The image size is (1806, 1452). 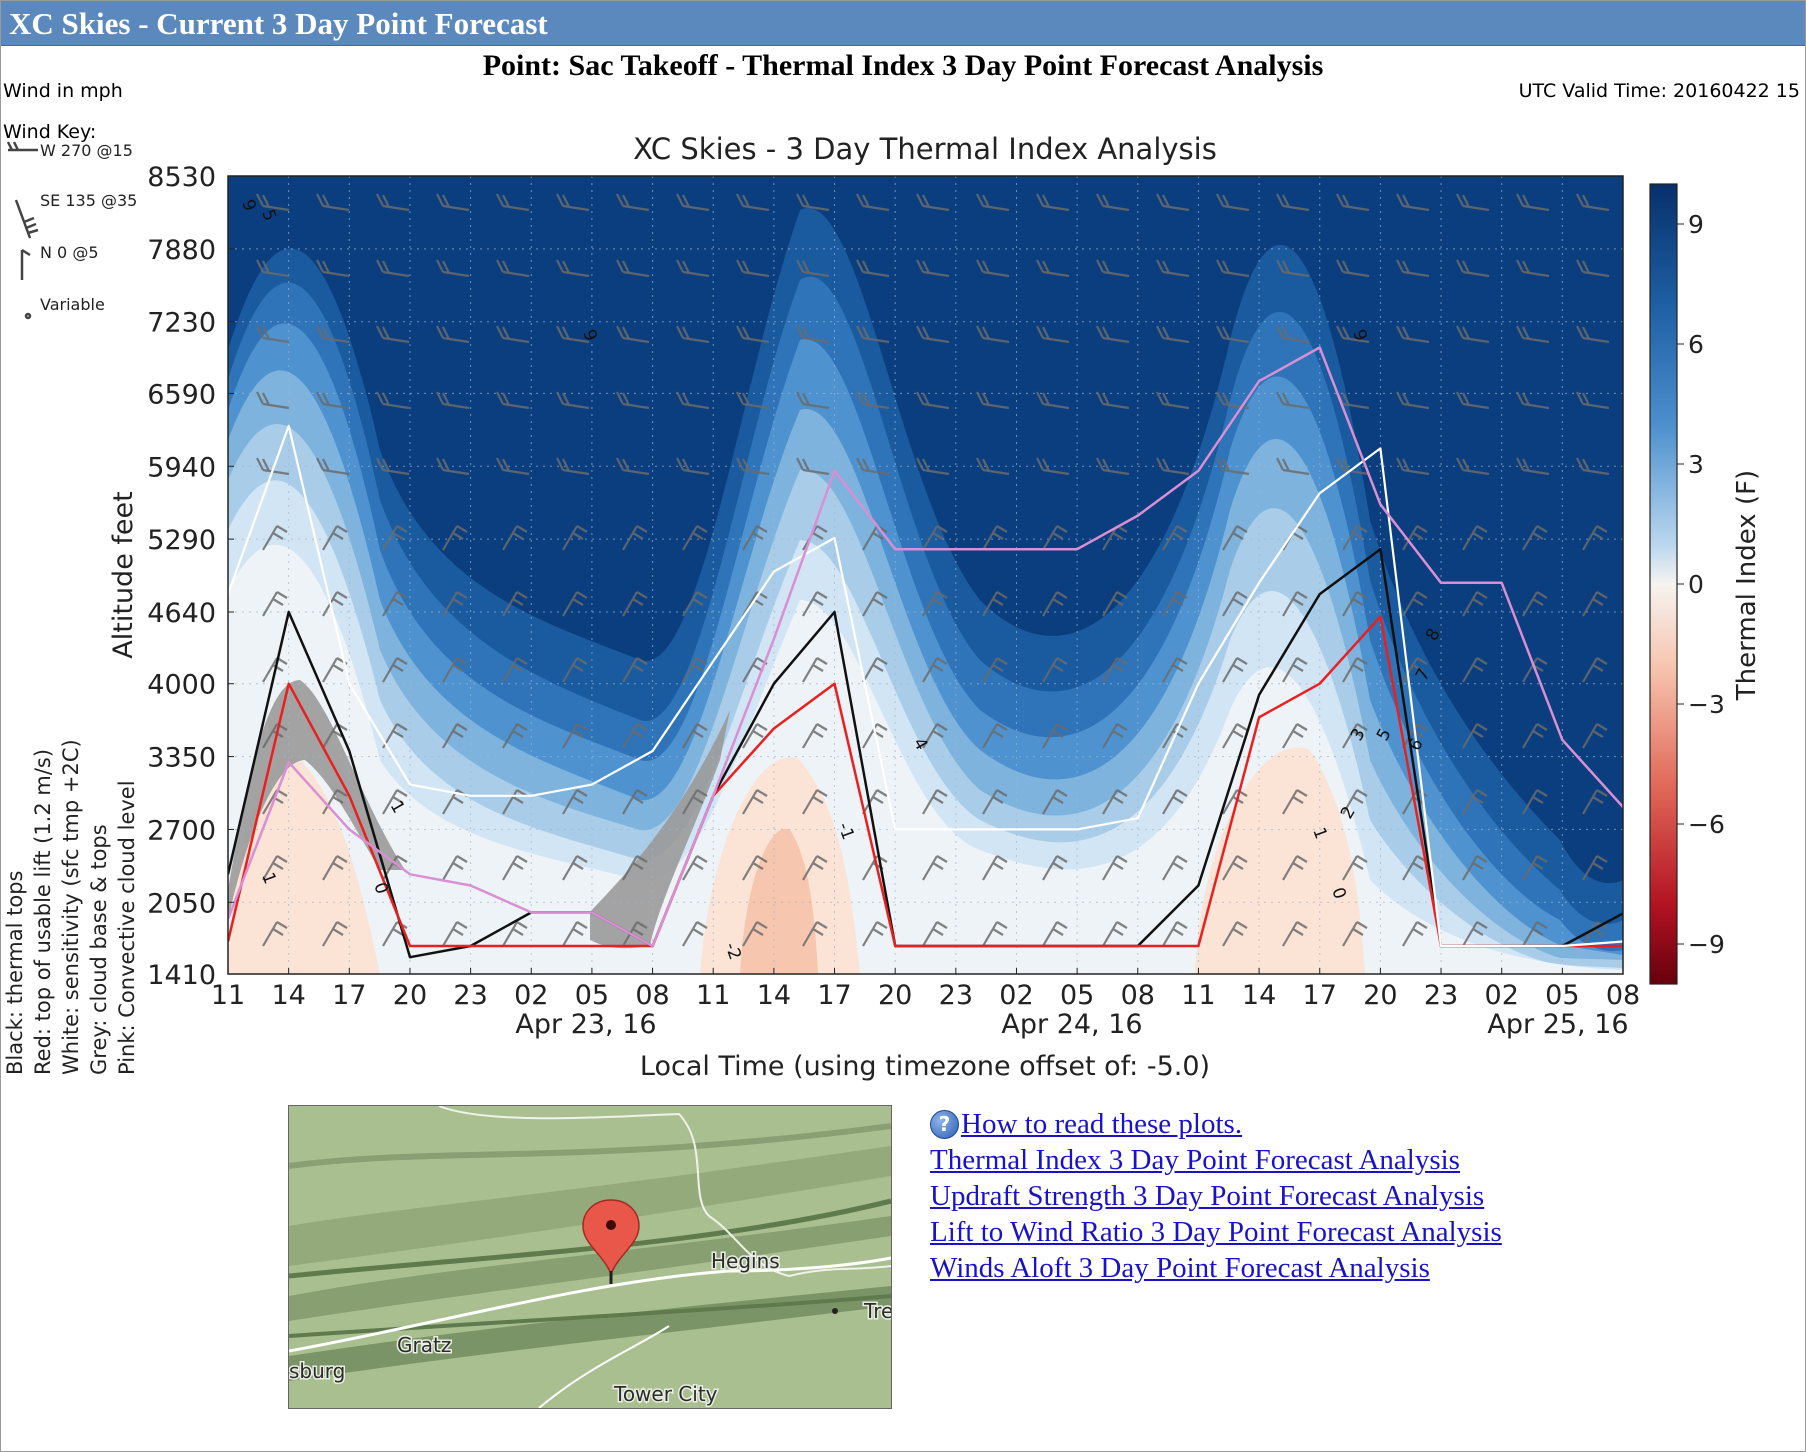 What do you see at coordinates (1696, 584) in the screenshot?
I see `colorbar-tick-label: 0` at bounding box center [1696, 584].